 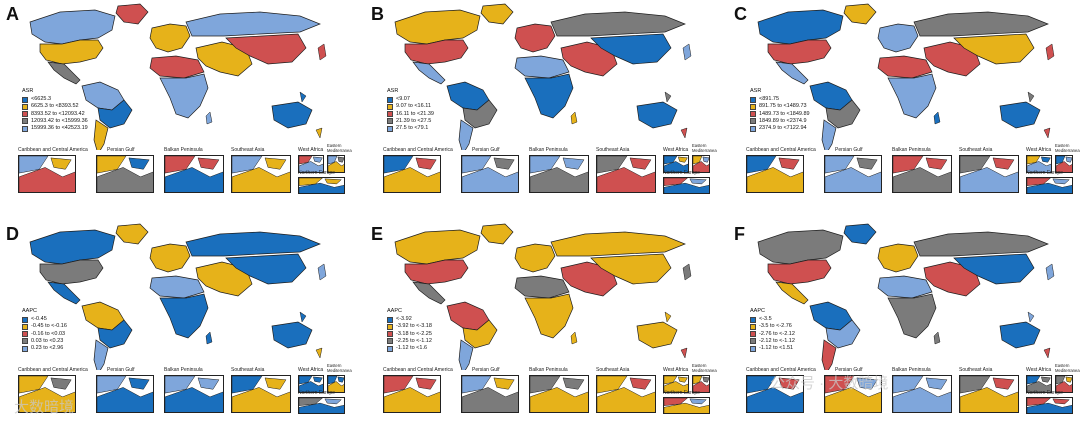 I want to click on legend-title: ASR, so click(x=756, y=91).